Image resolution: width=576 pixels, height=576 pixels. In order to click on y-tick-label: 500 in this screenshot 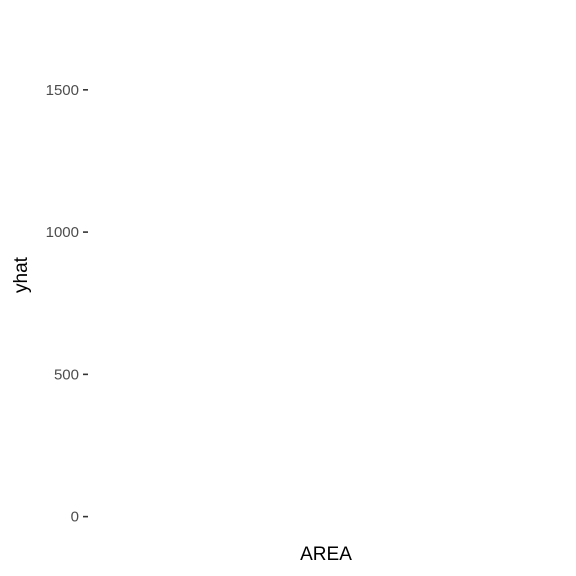, I will do `click(66, 374)`.